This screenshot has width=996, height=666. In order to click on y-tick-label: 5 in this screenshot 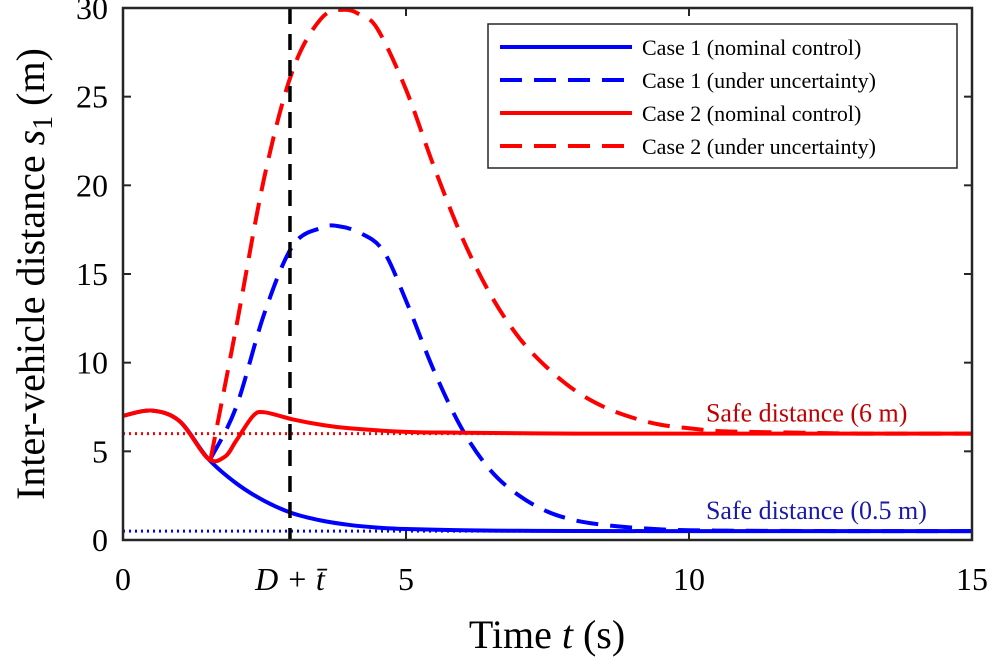, I will do `click(100, 451)`.